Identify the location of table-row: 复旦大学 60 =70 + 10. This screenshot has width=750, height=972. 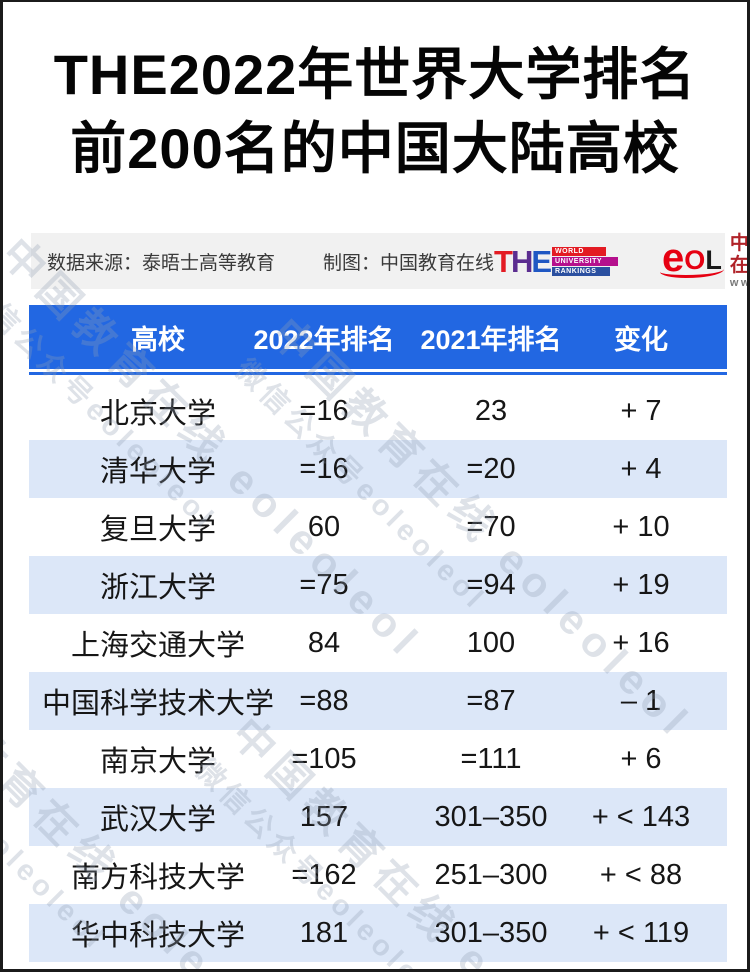
(378, 527).